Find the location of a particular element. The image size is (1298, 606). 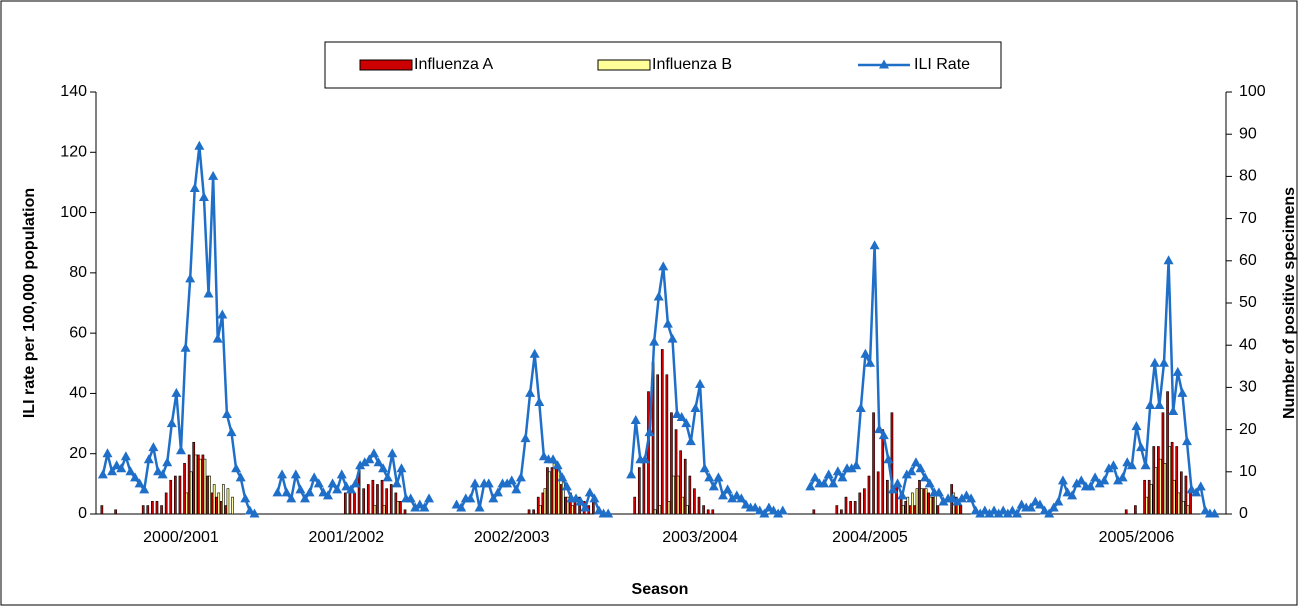

x-axis-title: Season is located at coordinates (660, 589).